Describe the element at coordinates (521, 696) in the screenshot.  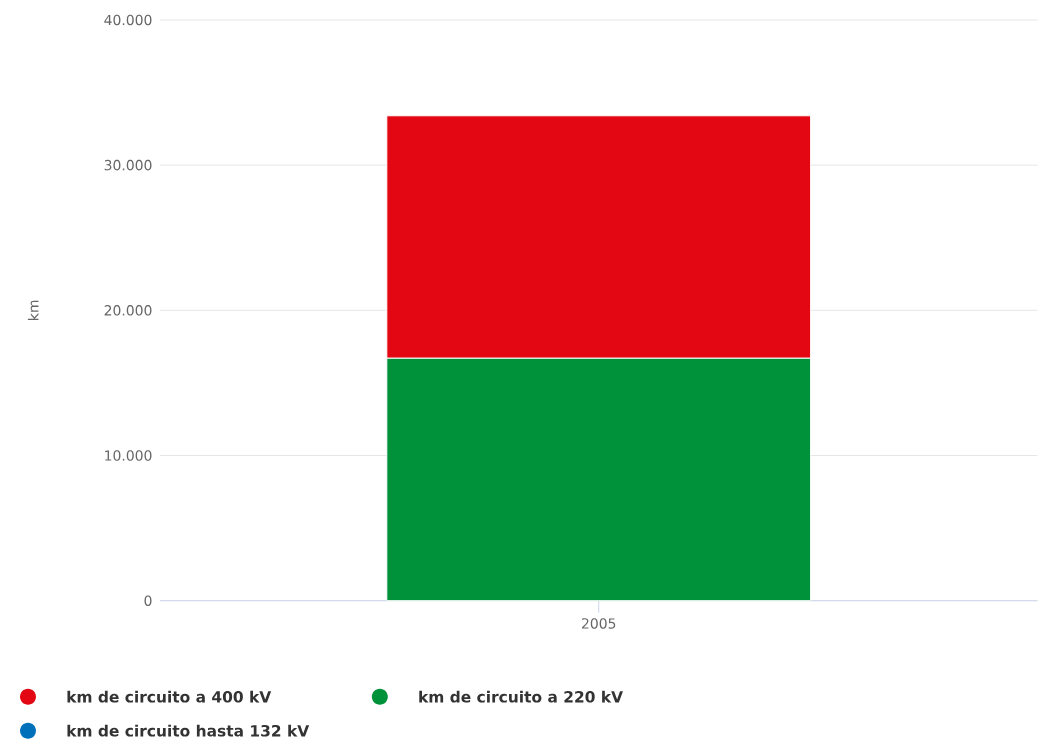
I see `legend-label: km de circuito a 220 kV` at that location.